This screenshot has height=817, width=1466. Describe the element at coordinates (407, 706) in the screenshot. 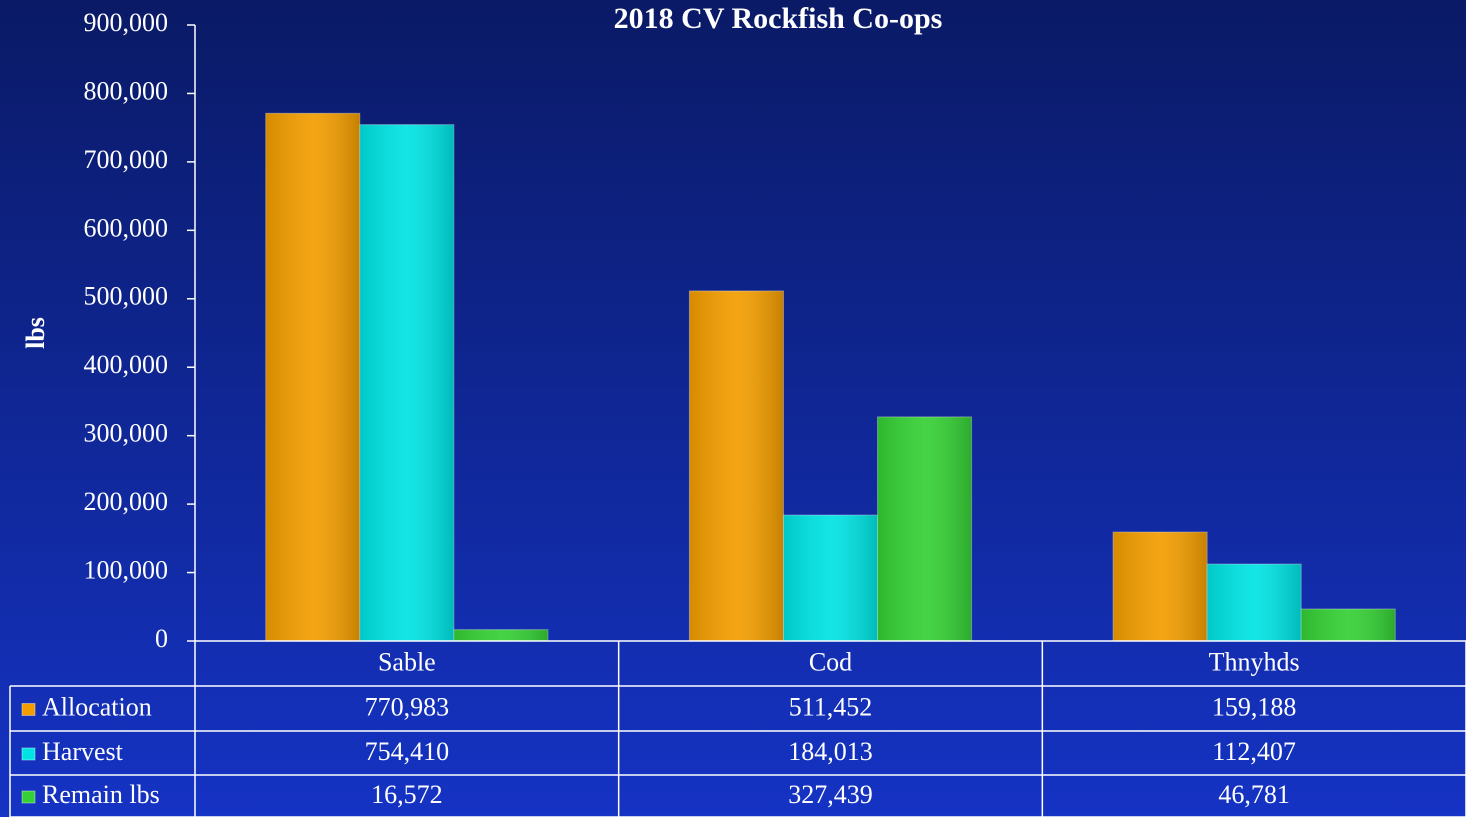

I see `table-value: 770,983` at that location.